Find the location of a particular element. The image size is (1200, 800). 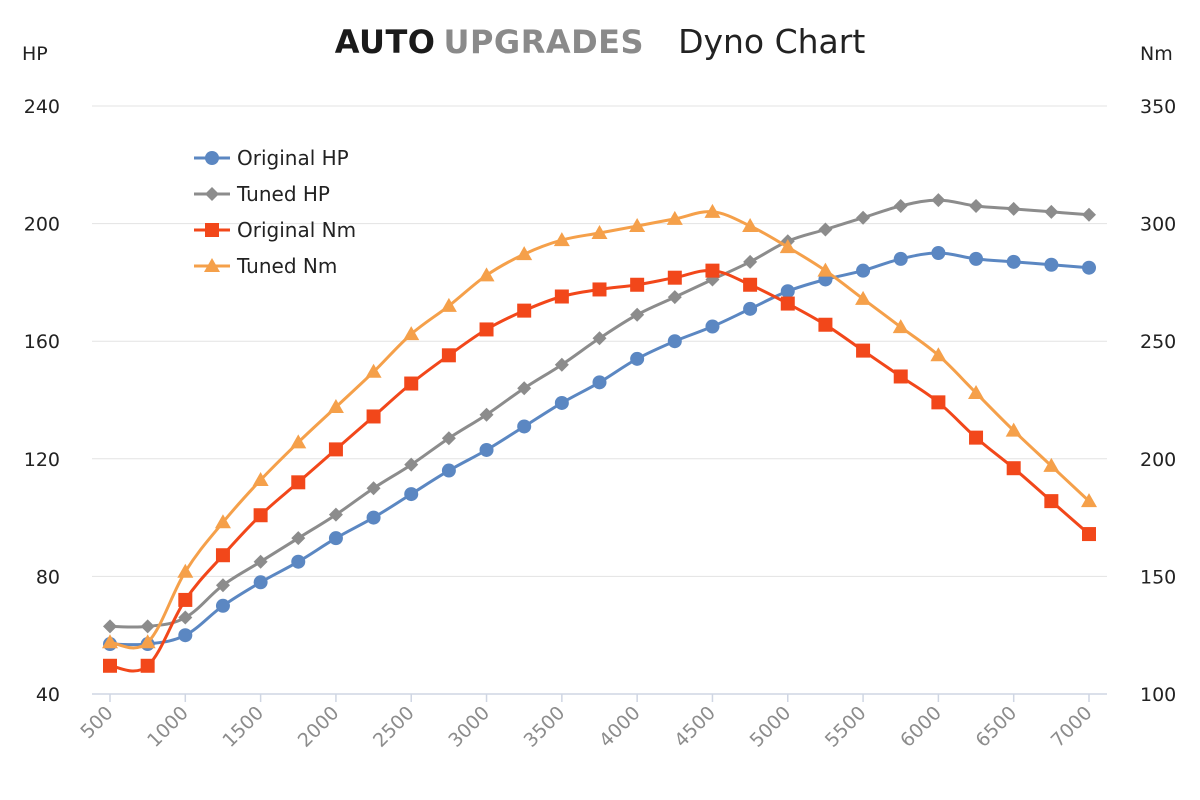

legend-label-tuned-nm: Tuned Nm is located at coordinates (286, 266).